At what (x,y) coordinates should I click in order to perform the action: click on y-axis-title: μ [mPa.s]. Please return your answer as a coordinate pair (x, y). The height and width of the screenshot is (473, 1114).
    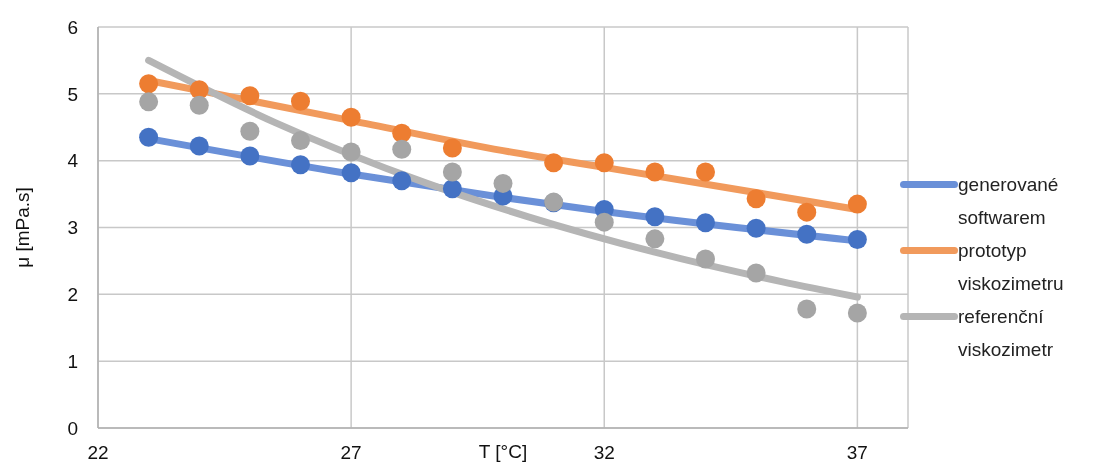
    Looking at the image, I should click on (22, 227).